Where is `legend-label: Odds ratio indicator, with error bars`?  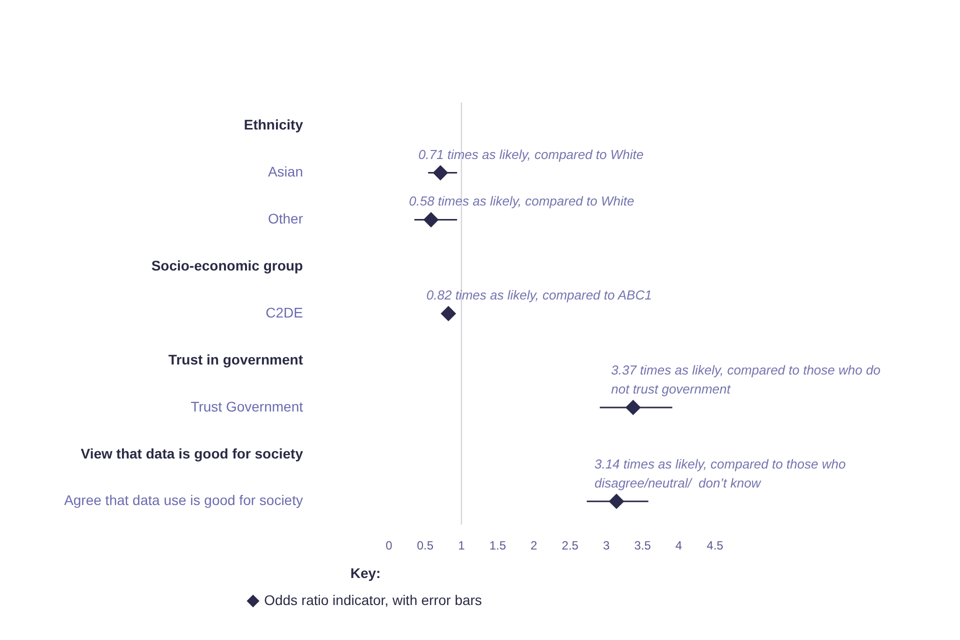 legend-label: Odds ratio indicator, with error bars is located at coordinates (373, 600).